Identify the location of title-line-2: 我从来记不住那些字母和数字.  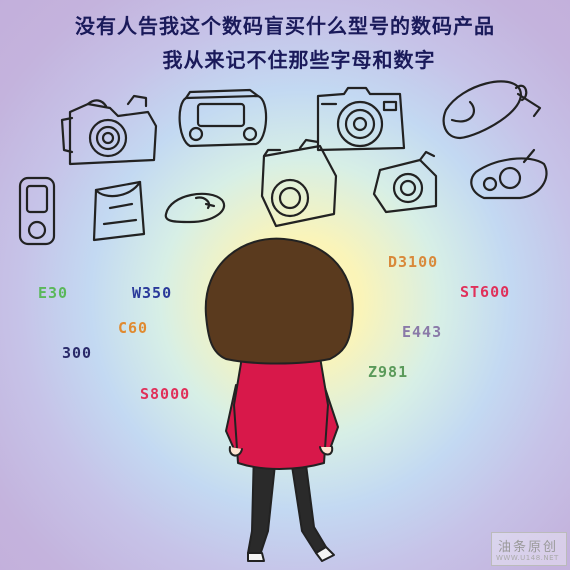
(299, 60).